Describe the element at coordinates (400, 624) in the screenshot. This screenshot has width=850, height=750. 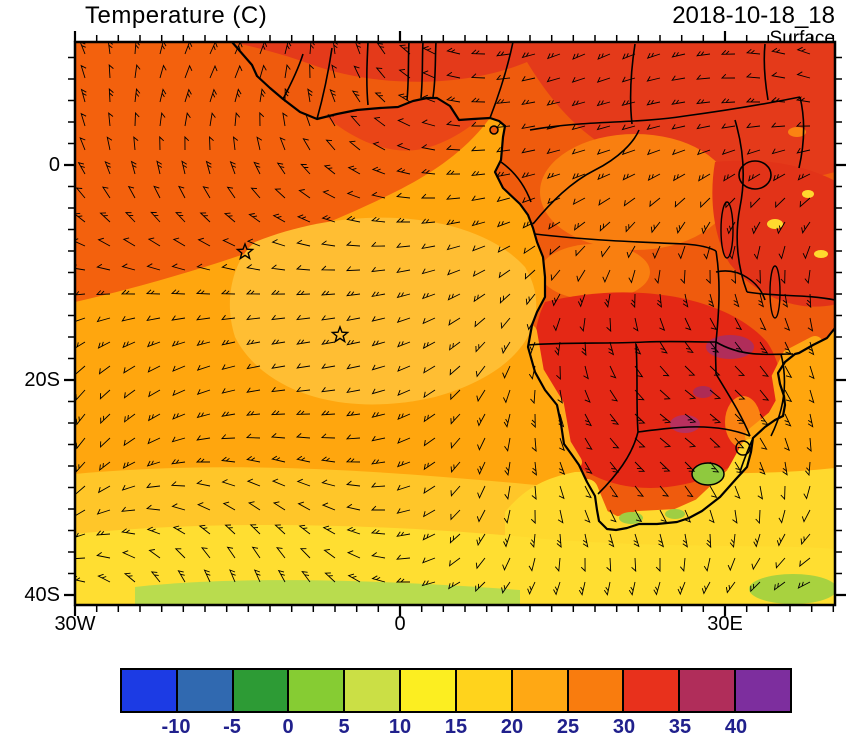
I see `x-axis-label-0: 0` at that location.